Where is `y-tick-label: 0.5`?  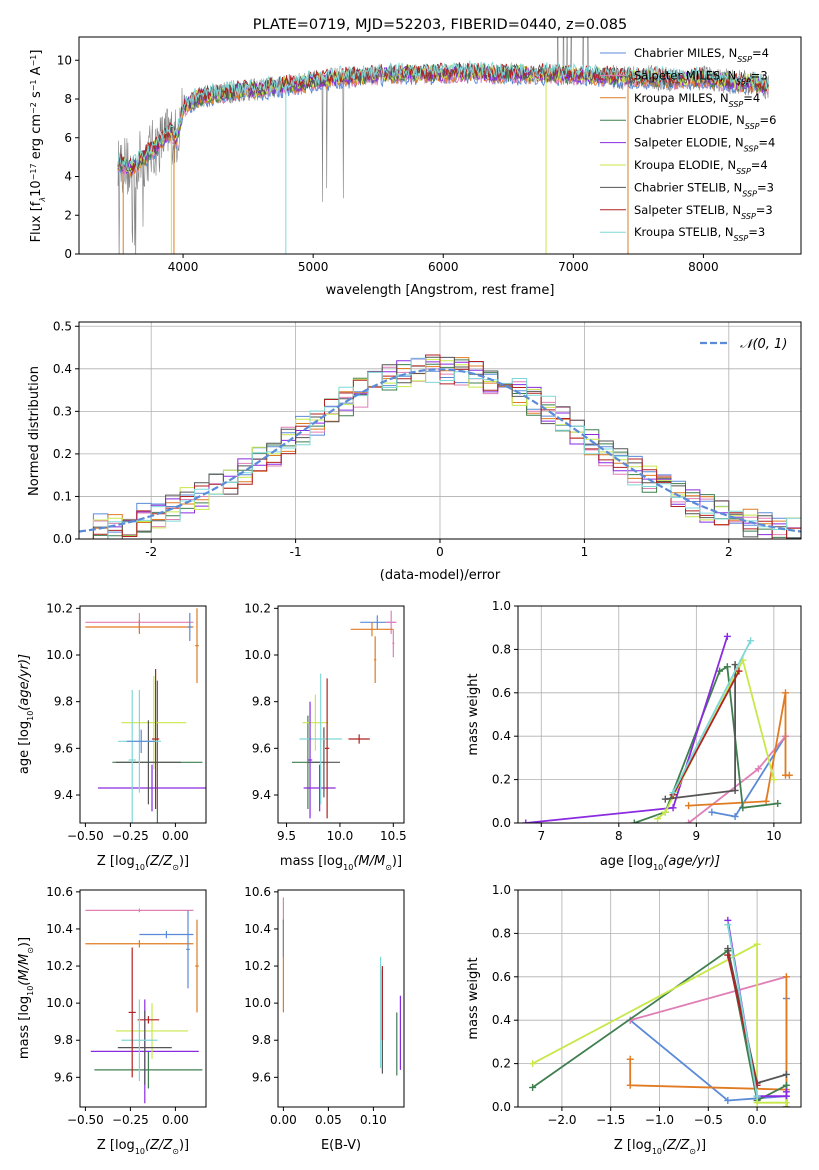
y-tick-label: 0.5 is located at coordinates (62, 326).